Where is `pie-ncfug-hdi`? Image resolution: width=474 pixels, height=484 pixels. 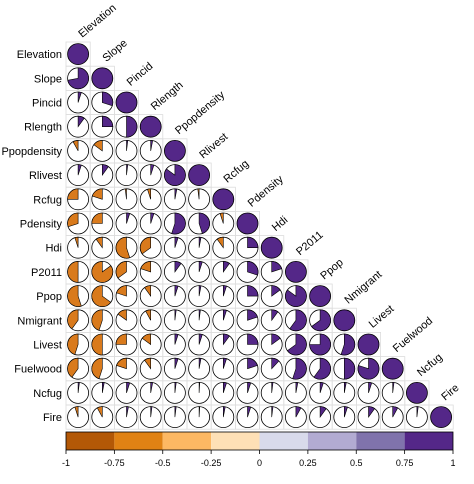 pie-ncfug-hdi is located at coordinates (272, 387).